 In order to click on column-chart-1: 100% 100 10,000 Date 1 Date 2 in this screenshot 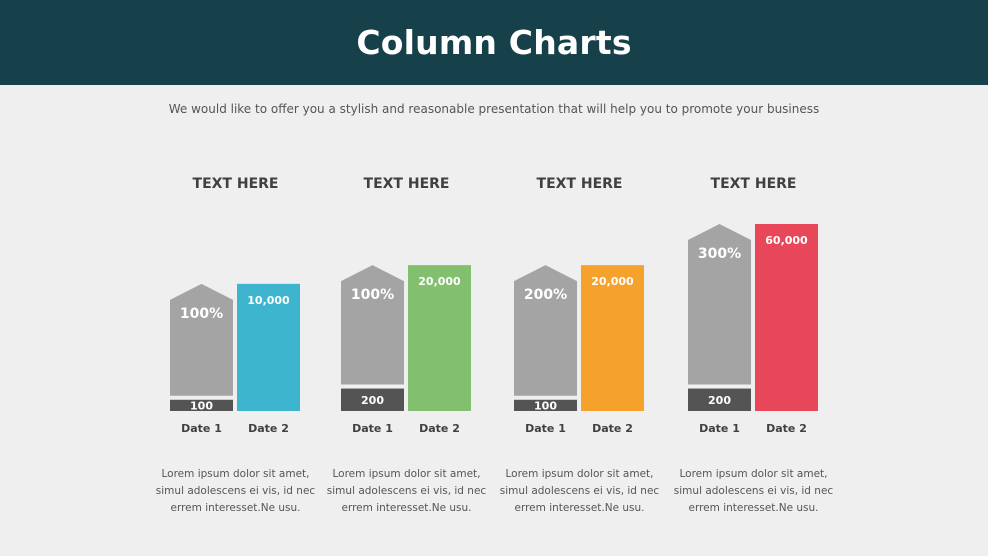, I will do `click(235, 359)`.